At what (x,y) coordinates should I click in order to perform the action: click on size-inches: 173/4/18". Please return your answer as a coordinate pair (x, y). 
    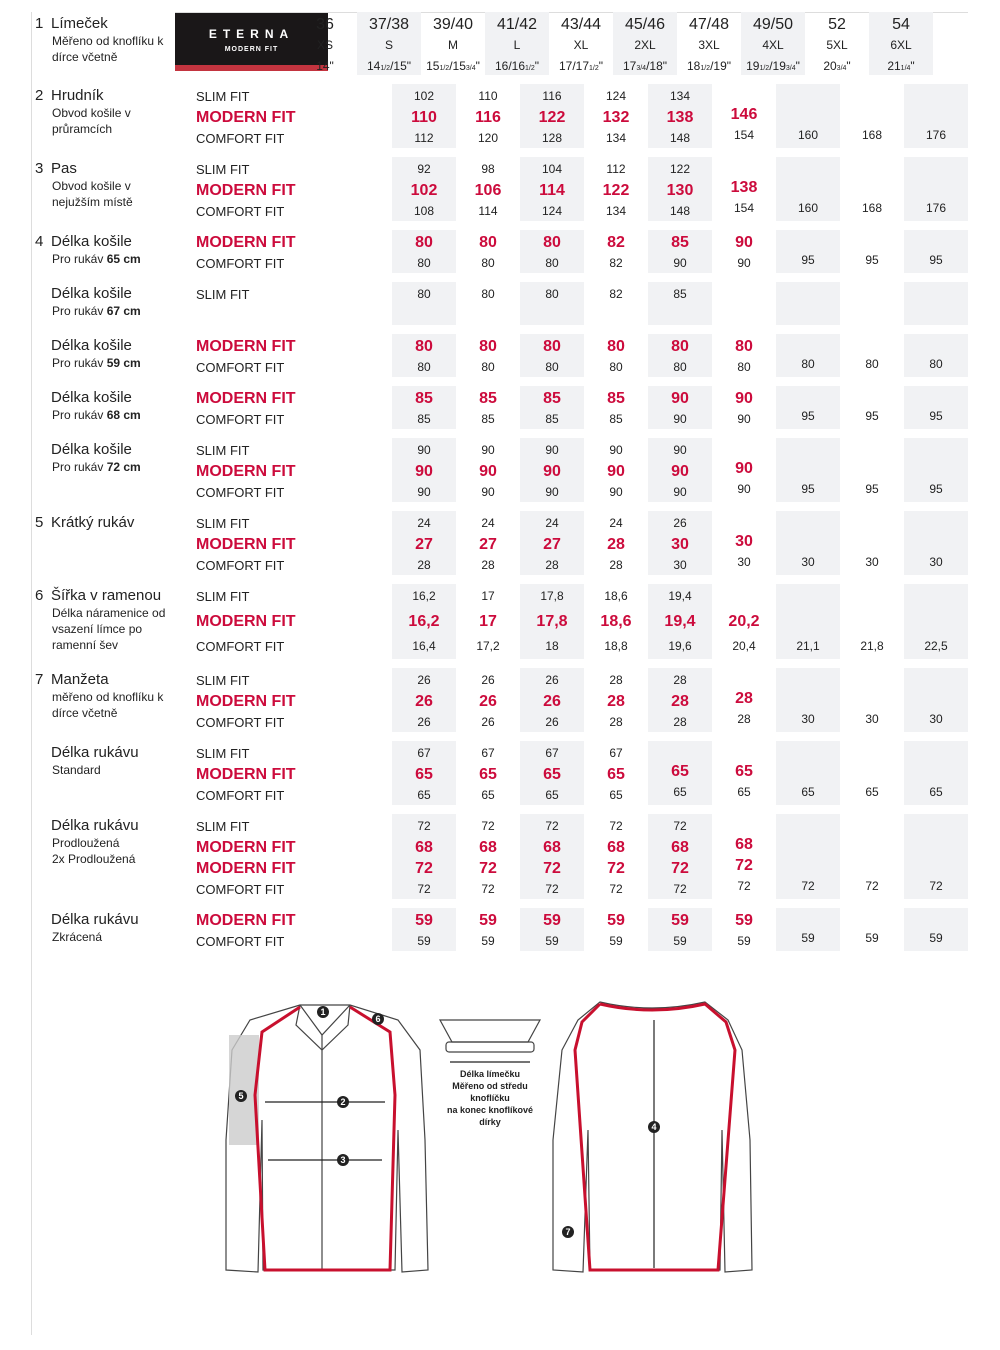
    Looking at the image, I should click on (645, 66).